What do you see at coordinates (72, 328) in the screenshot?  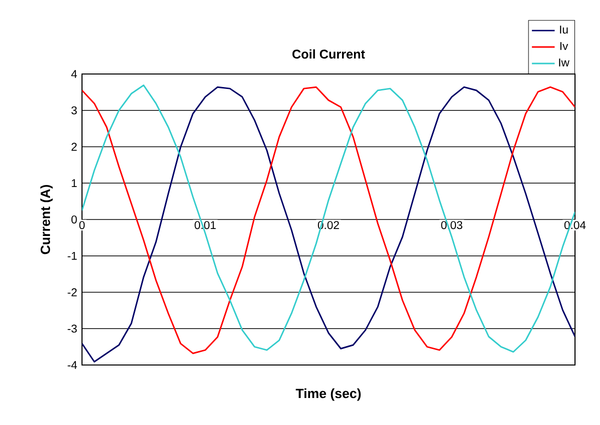 I see `y-tick-label: -3` at bounding box center [72, 328].